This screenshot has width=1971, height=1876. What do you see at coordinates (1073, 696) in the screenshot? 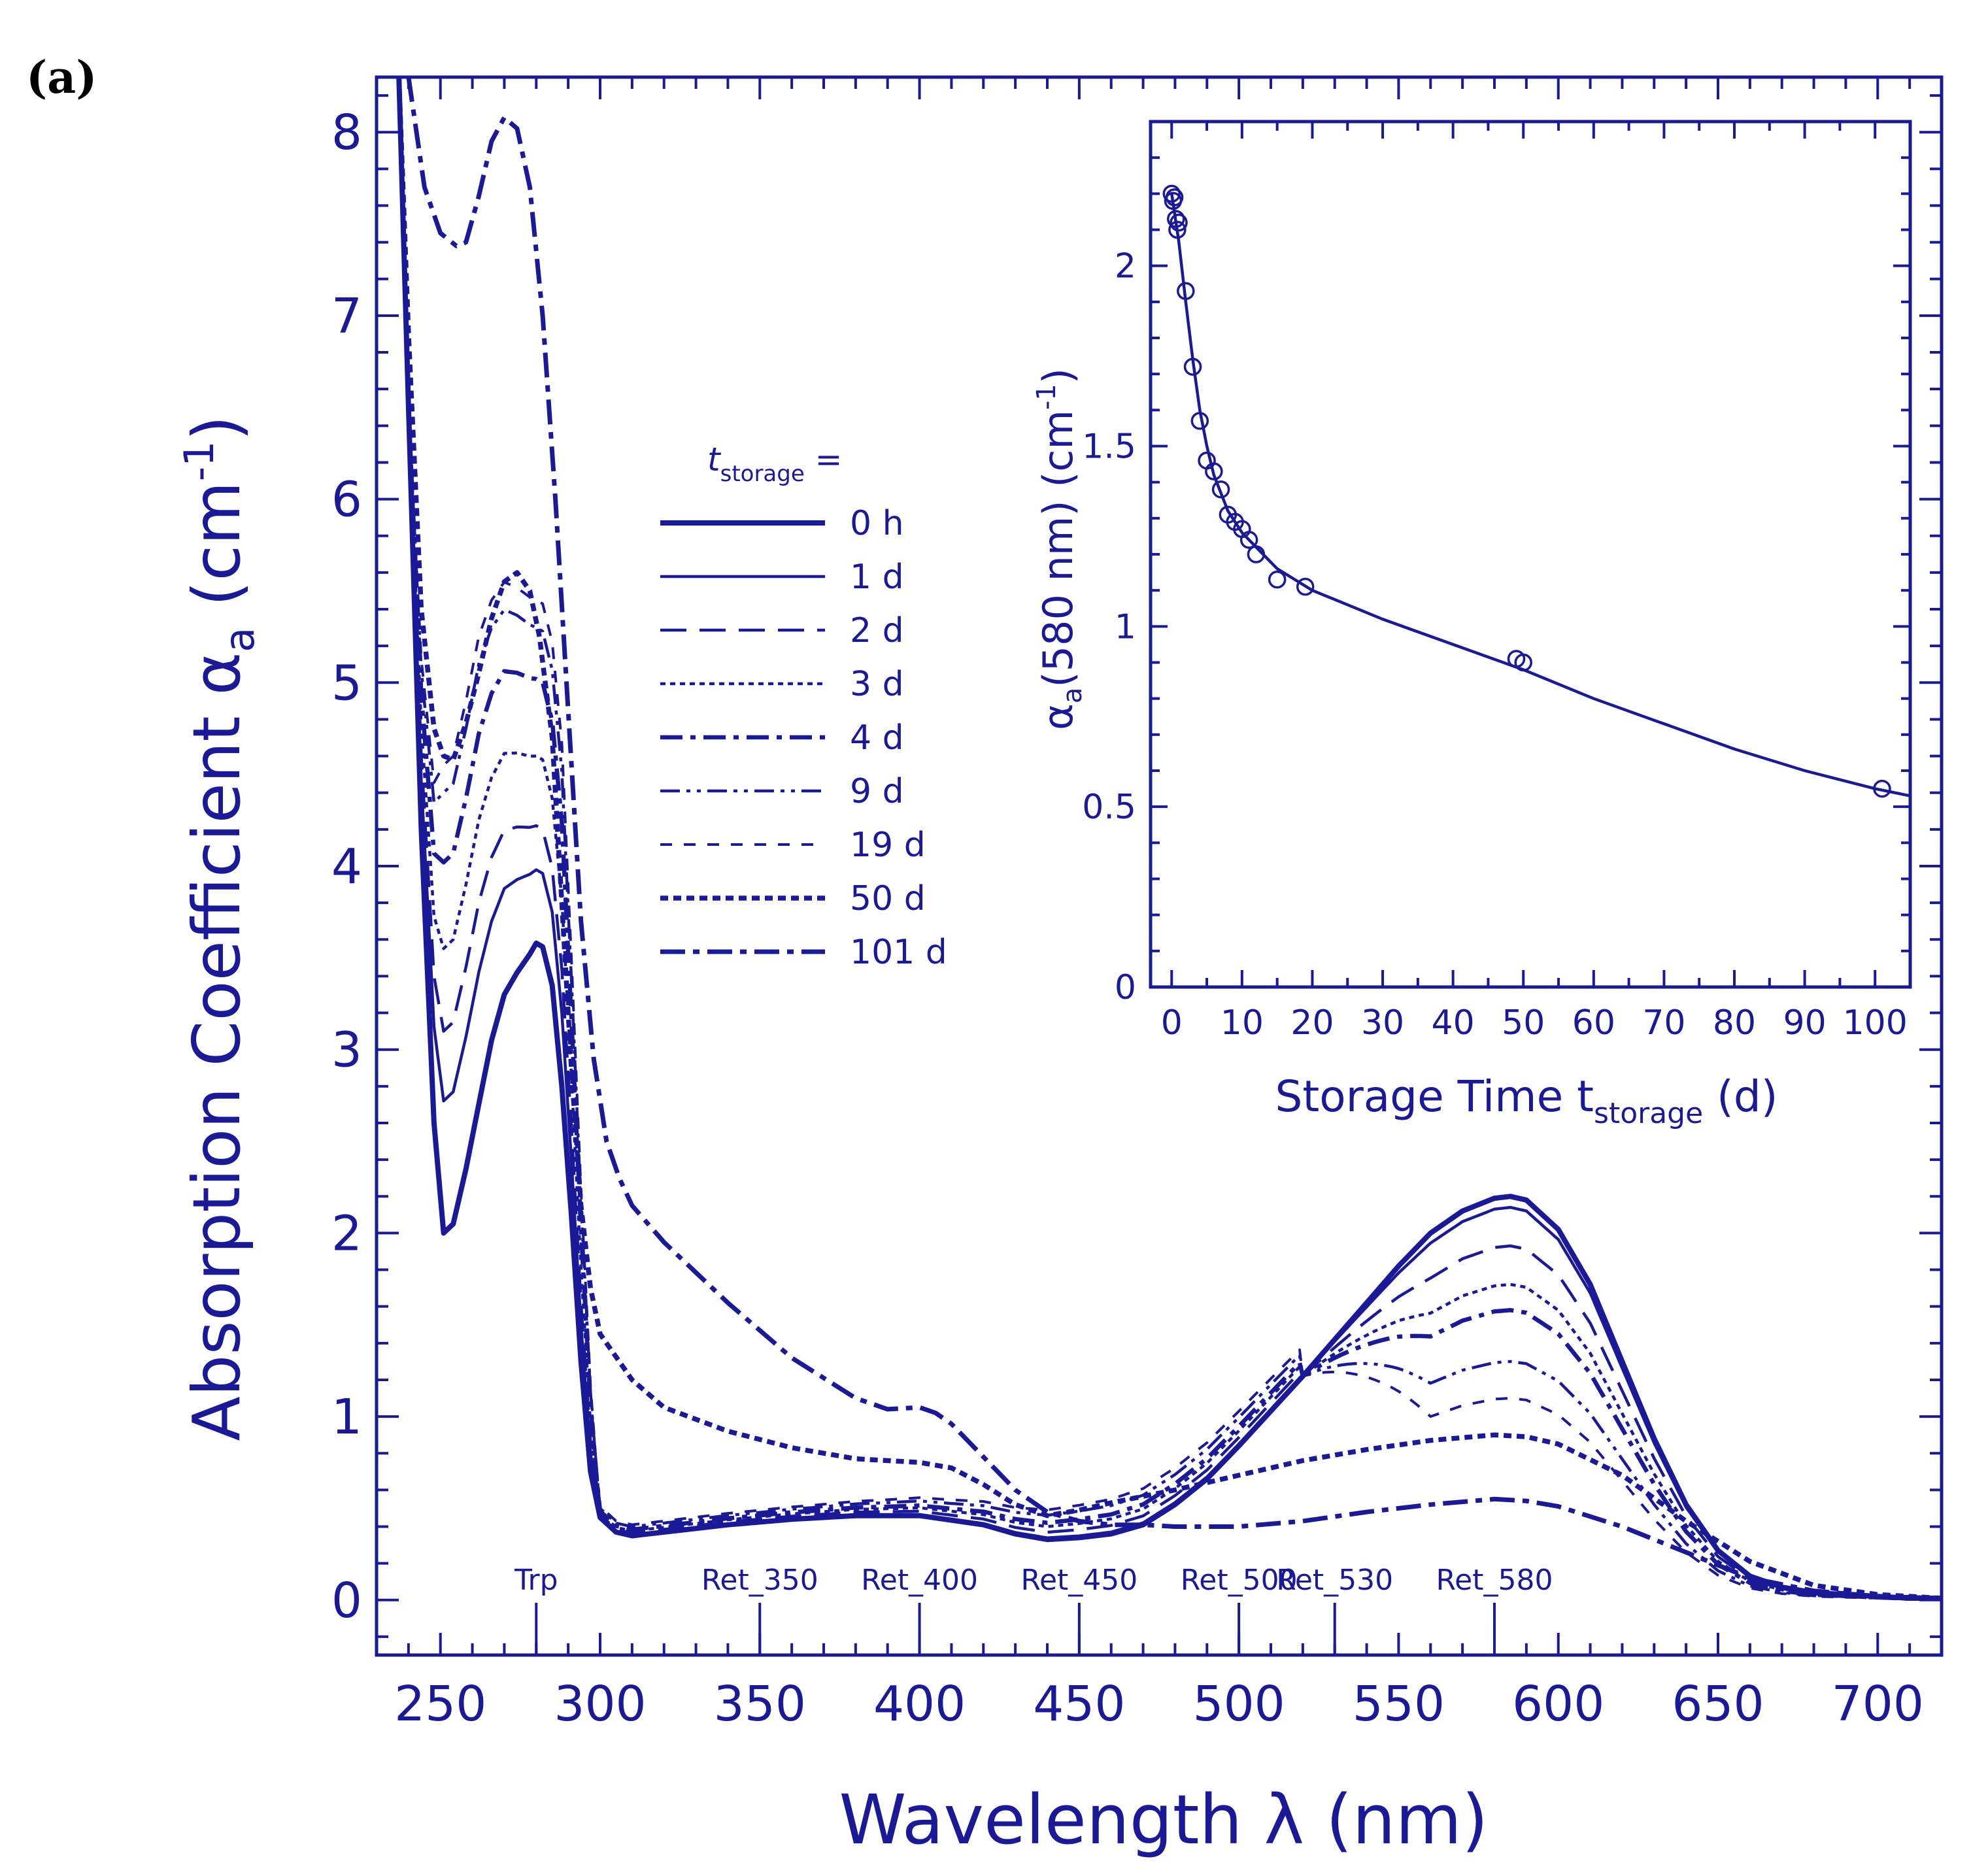
I see `inset-y-label-sub: a` at bounding box center [1073, 696].